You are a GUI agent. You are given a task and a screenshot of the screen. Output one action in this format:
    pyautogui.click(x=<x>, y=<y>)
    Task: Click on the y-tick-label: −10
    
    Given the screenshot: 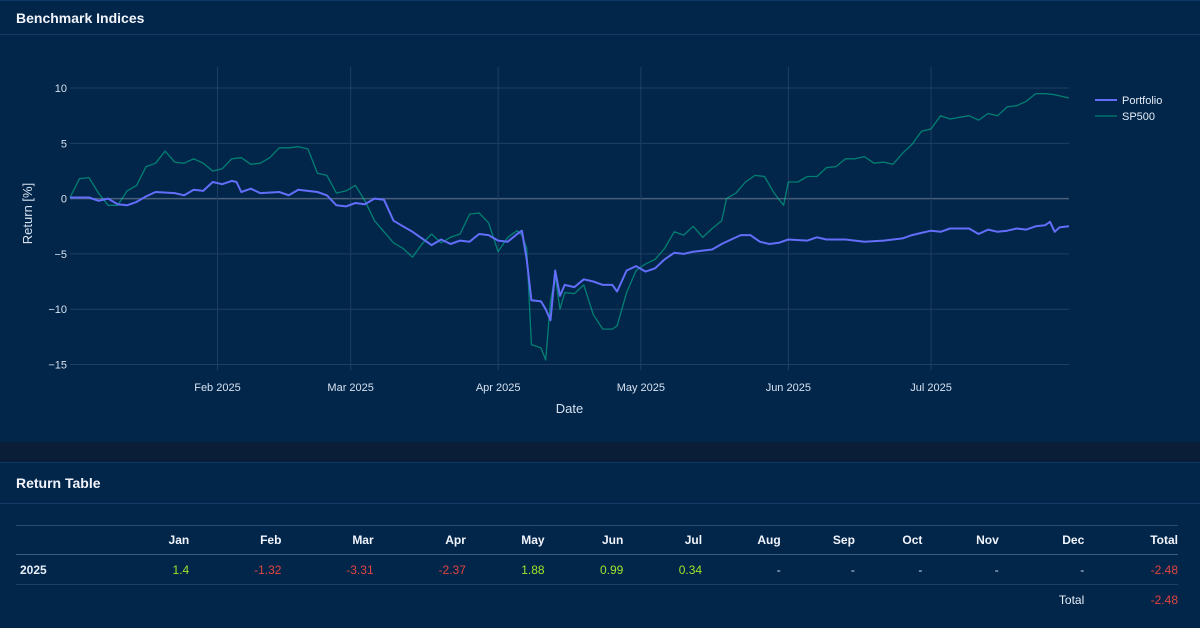 What is the action you would take?
    pyautogui.click(x=57, y=310)
    